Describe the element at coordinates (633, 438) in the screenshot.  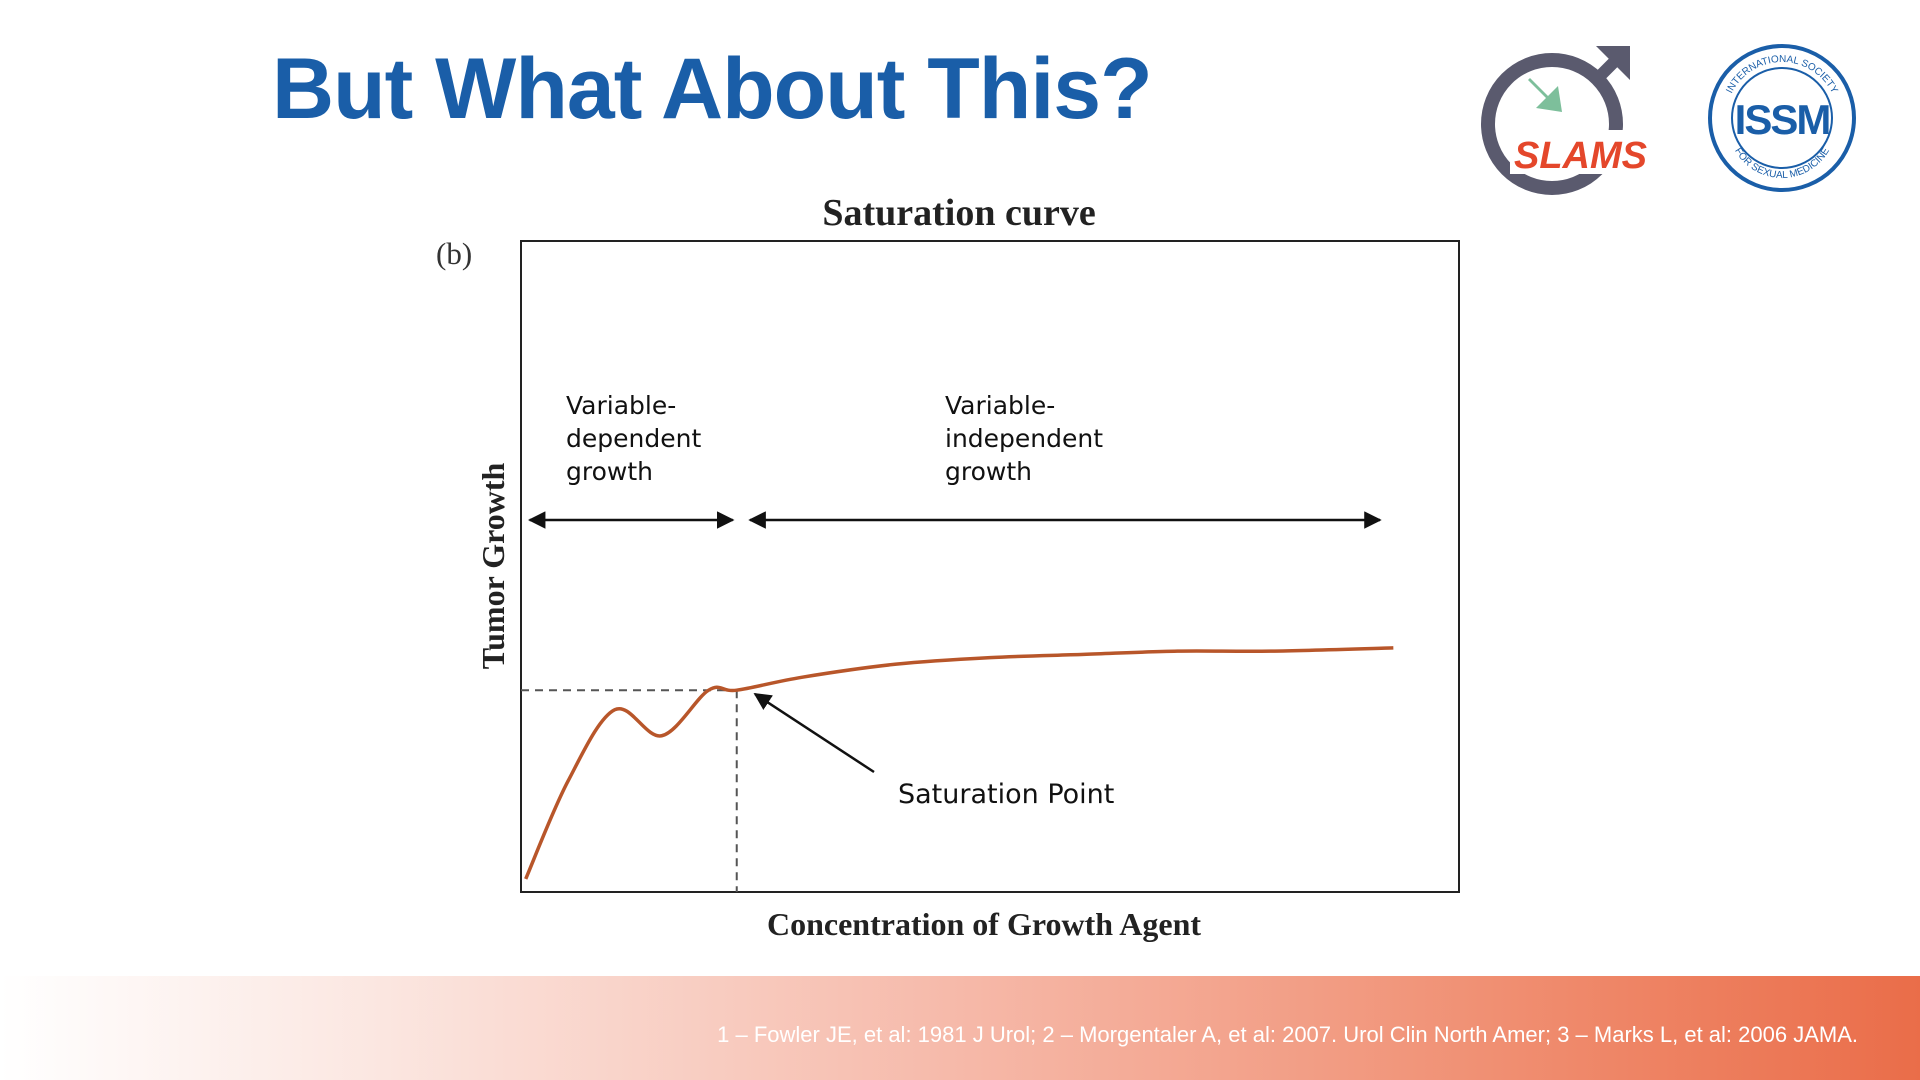
I see `region-label-0: Variable-dependent growth` at that location.